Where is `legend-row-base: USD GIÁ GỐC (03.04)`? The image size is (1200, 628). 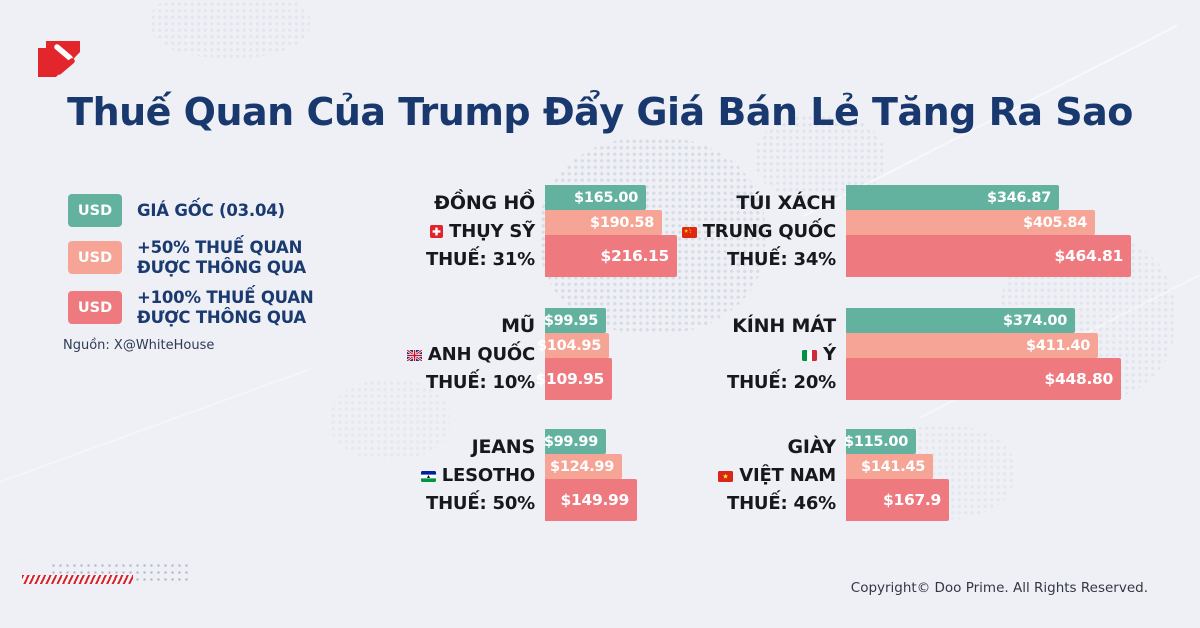
legend-row-base: USD GIÁ GỐC (03.04) is located at coordinates (191, 210).